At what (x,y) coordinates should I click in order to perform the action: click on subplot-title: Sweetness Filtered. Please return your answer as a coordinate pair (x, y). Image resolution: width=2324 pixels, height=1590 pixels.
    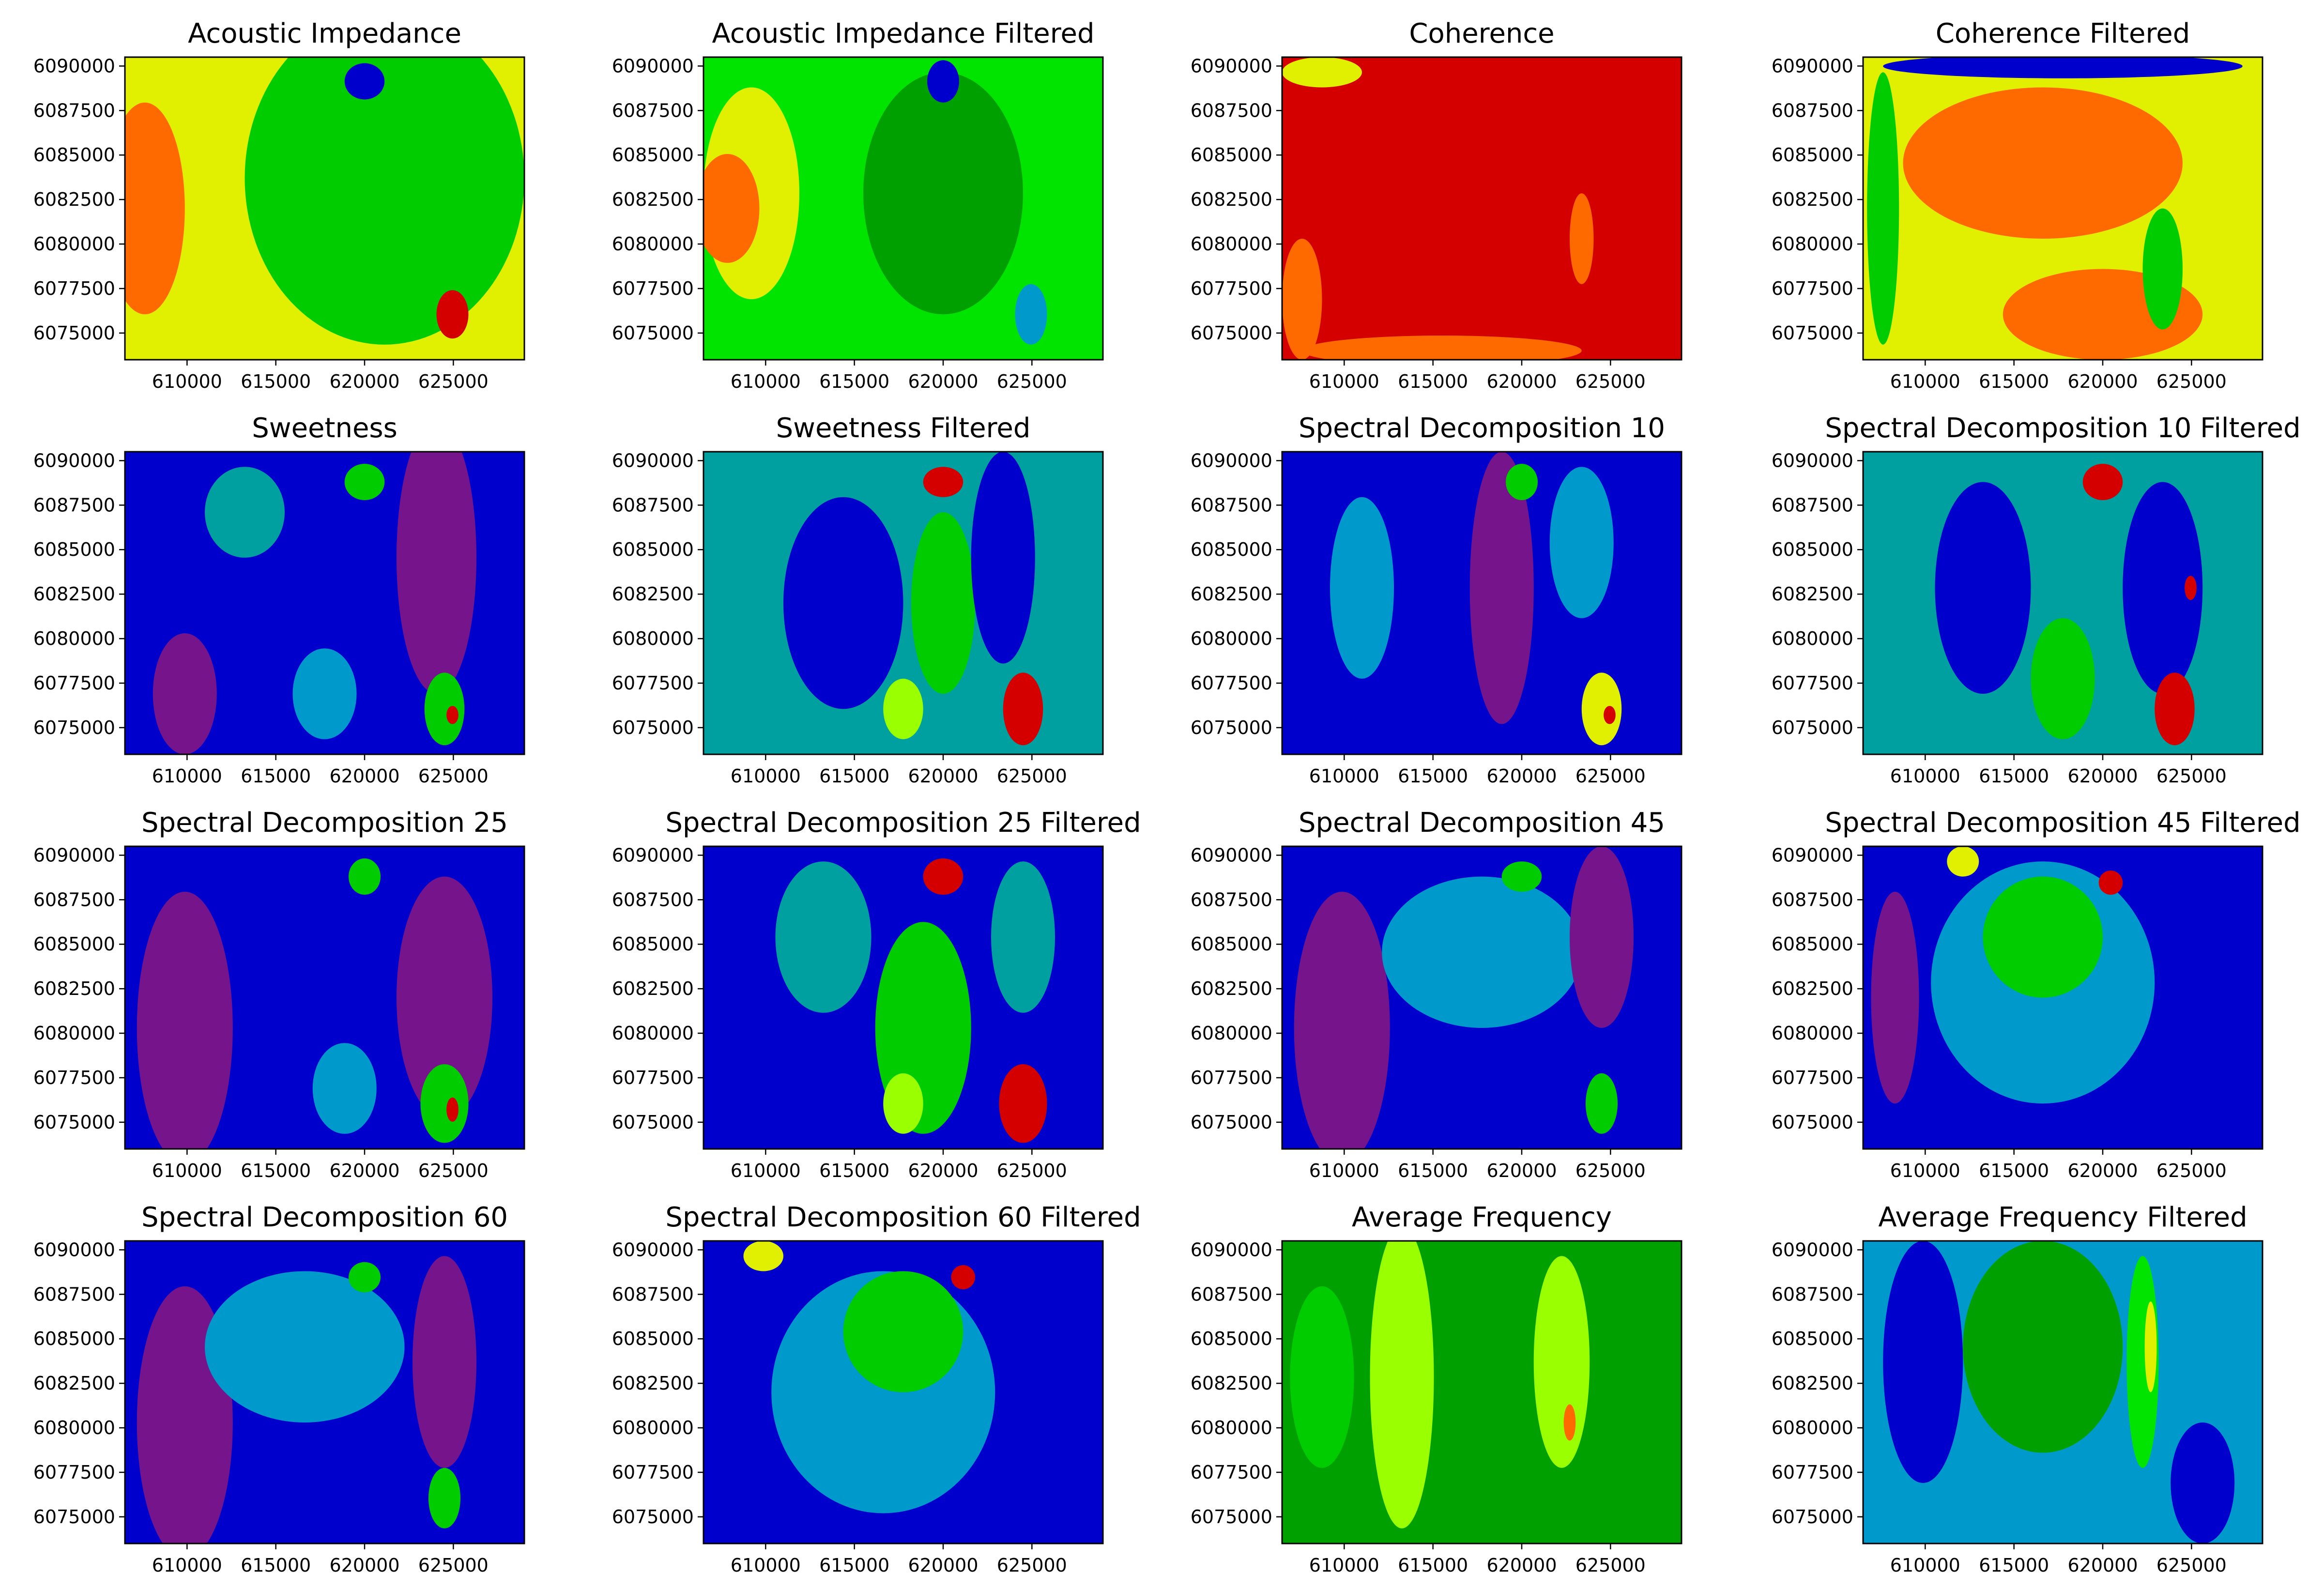
    Looking at the image, I should click on (904, 428).